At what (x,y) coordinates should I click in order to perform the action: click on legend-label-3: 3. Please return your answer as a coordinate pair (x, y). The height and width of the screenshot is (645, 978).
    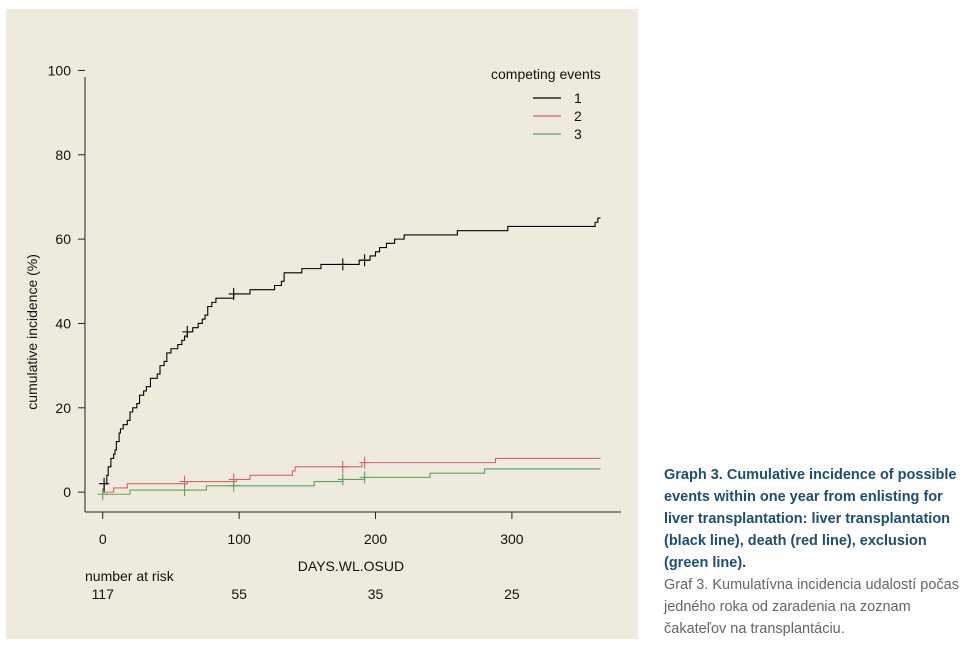
    Looking at the image, I should click on (578, 134).